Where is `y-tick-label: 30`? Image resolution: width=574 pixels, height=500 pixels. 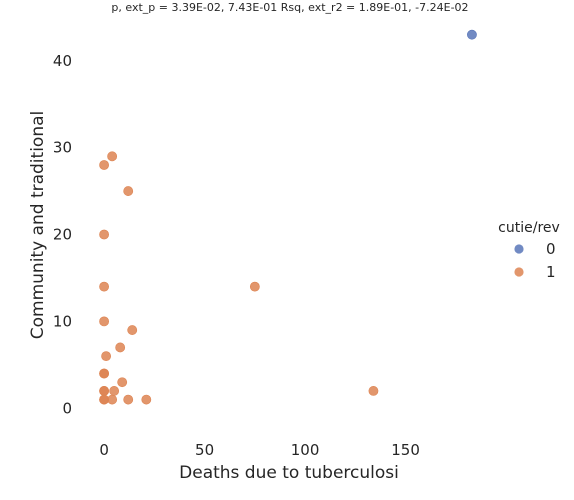
y-tick-label: 30 is located at coordinates (62, 148).